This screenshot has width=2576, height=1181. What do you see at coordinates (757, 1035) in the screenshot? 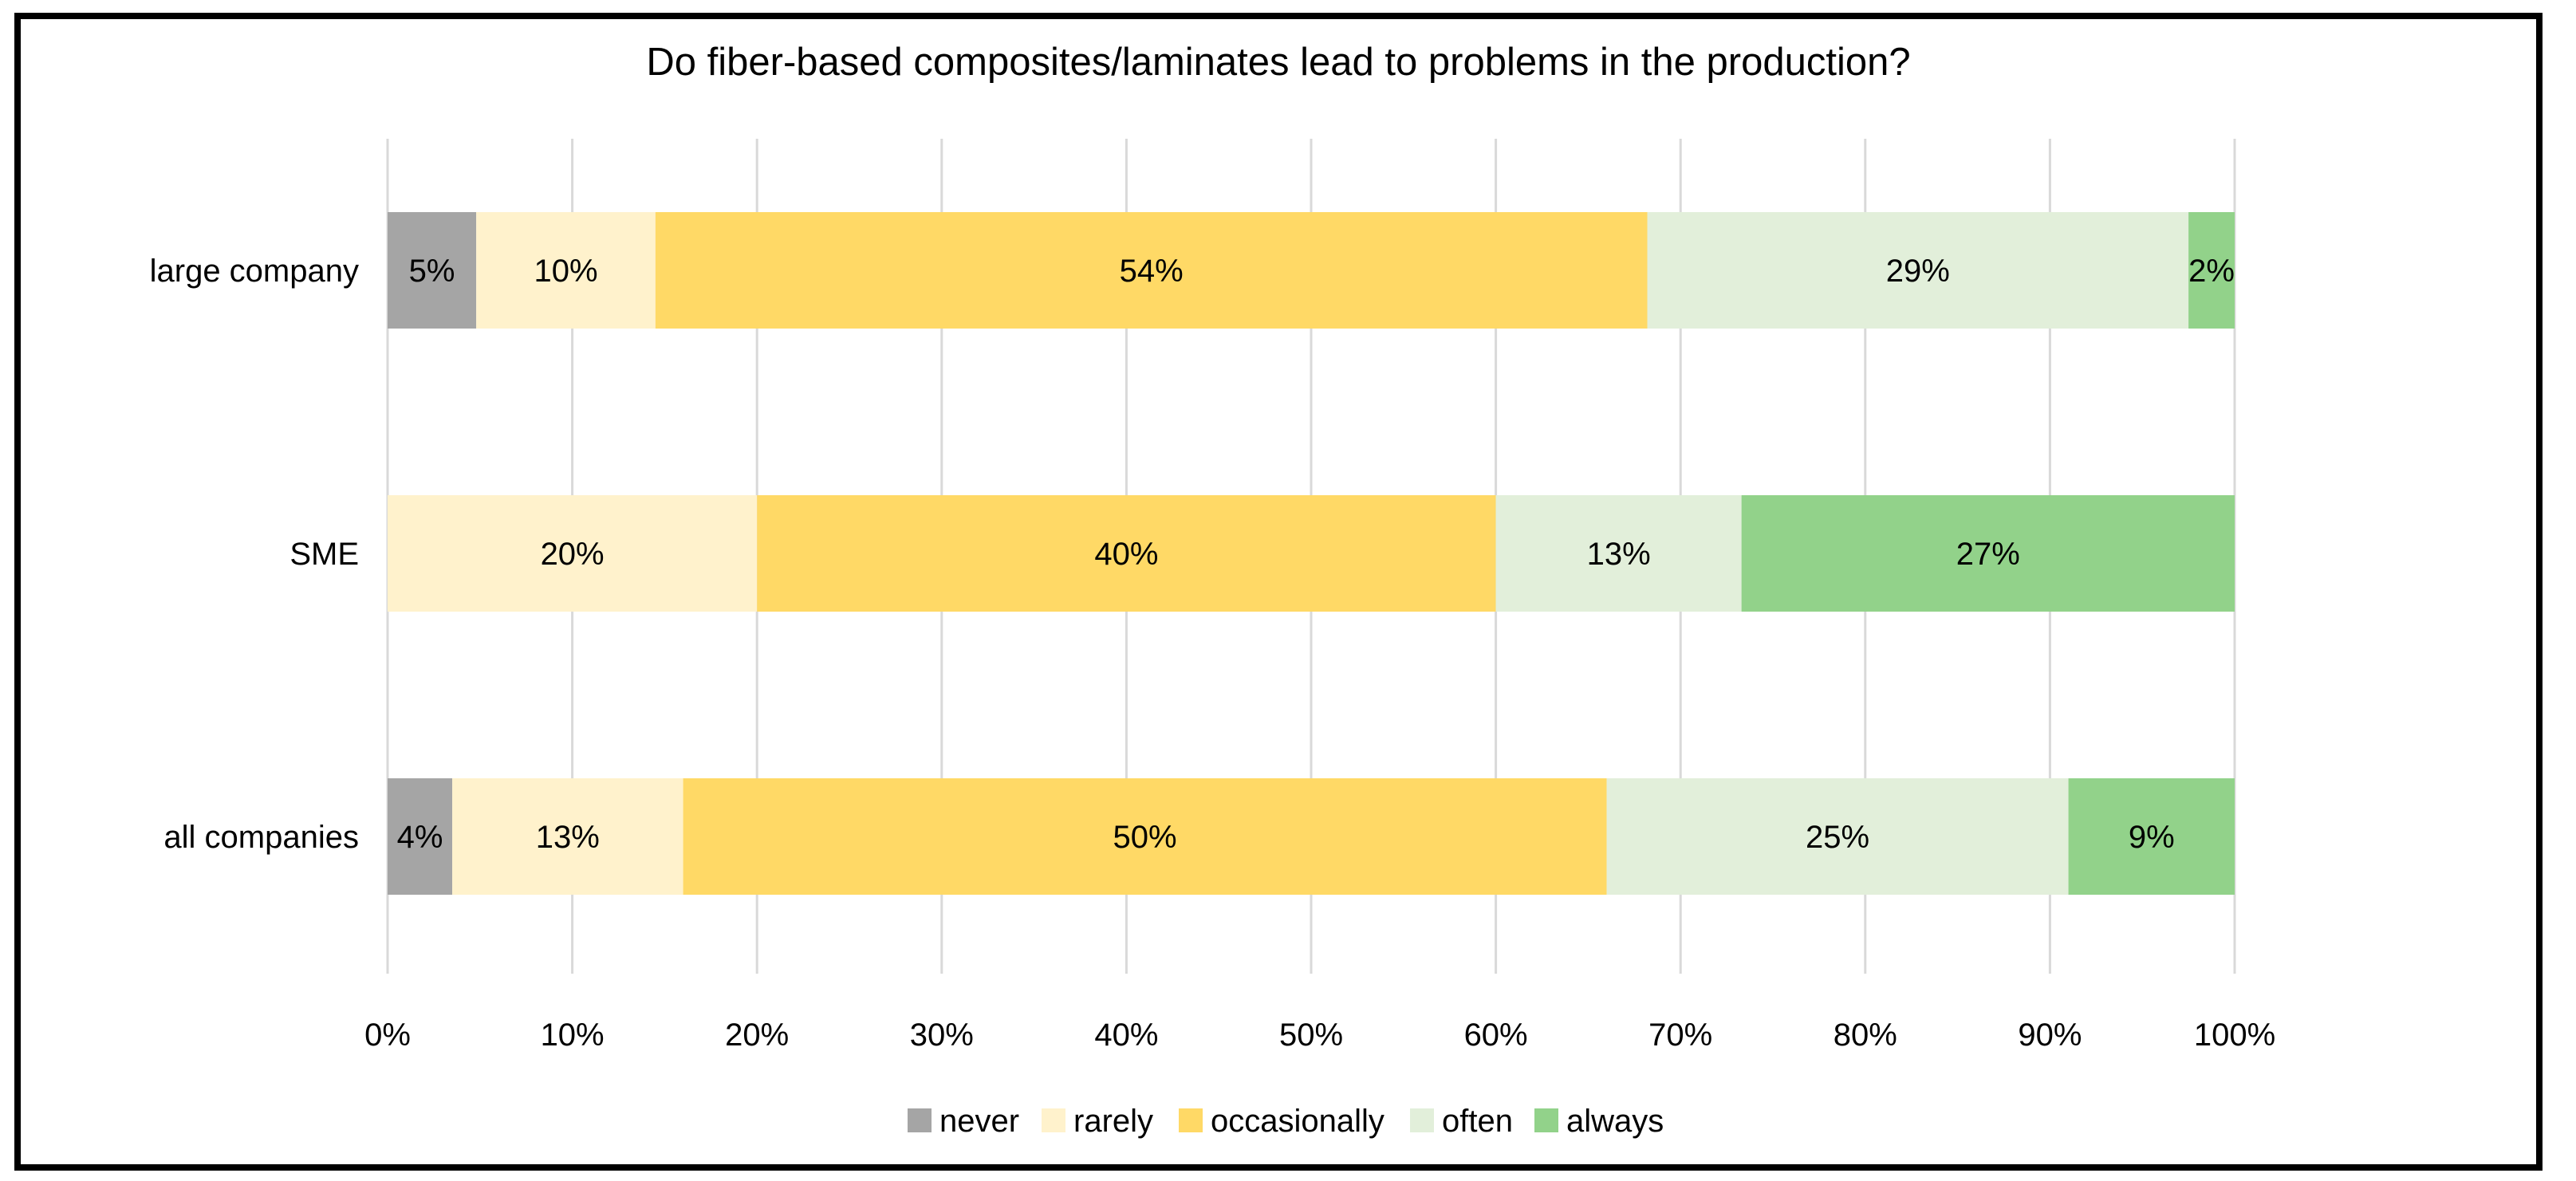
I see `x-tick-label: 20%` at bounding box center [757, 1035].